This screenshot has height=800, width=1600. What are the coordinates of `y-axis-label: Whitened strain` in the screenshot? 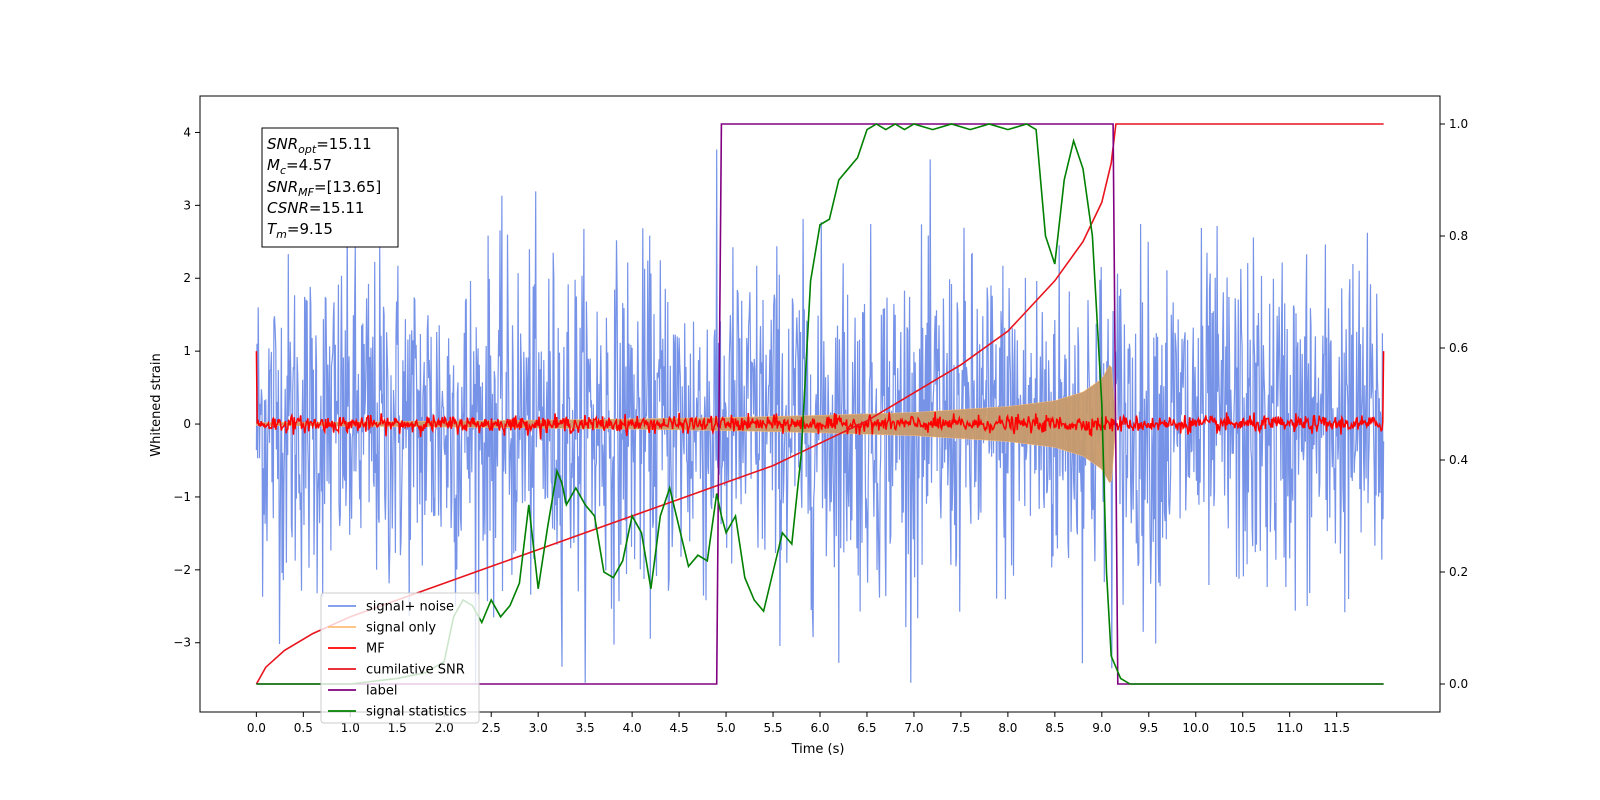 It's located at (156, 404).